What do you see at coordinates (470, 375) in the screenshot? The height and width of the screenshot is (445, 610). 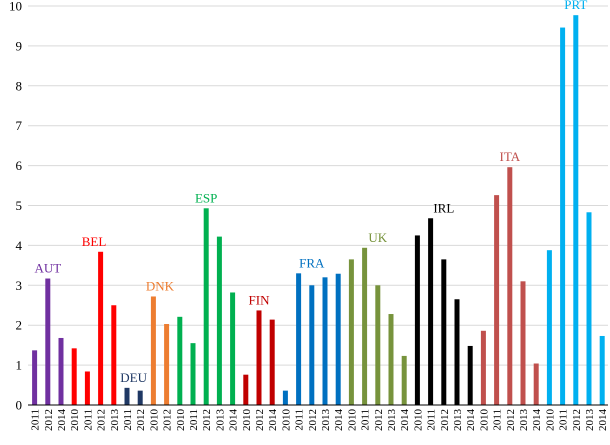 I see `bar-irl-2014` at bounding box center [470, 375].